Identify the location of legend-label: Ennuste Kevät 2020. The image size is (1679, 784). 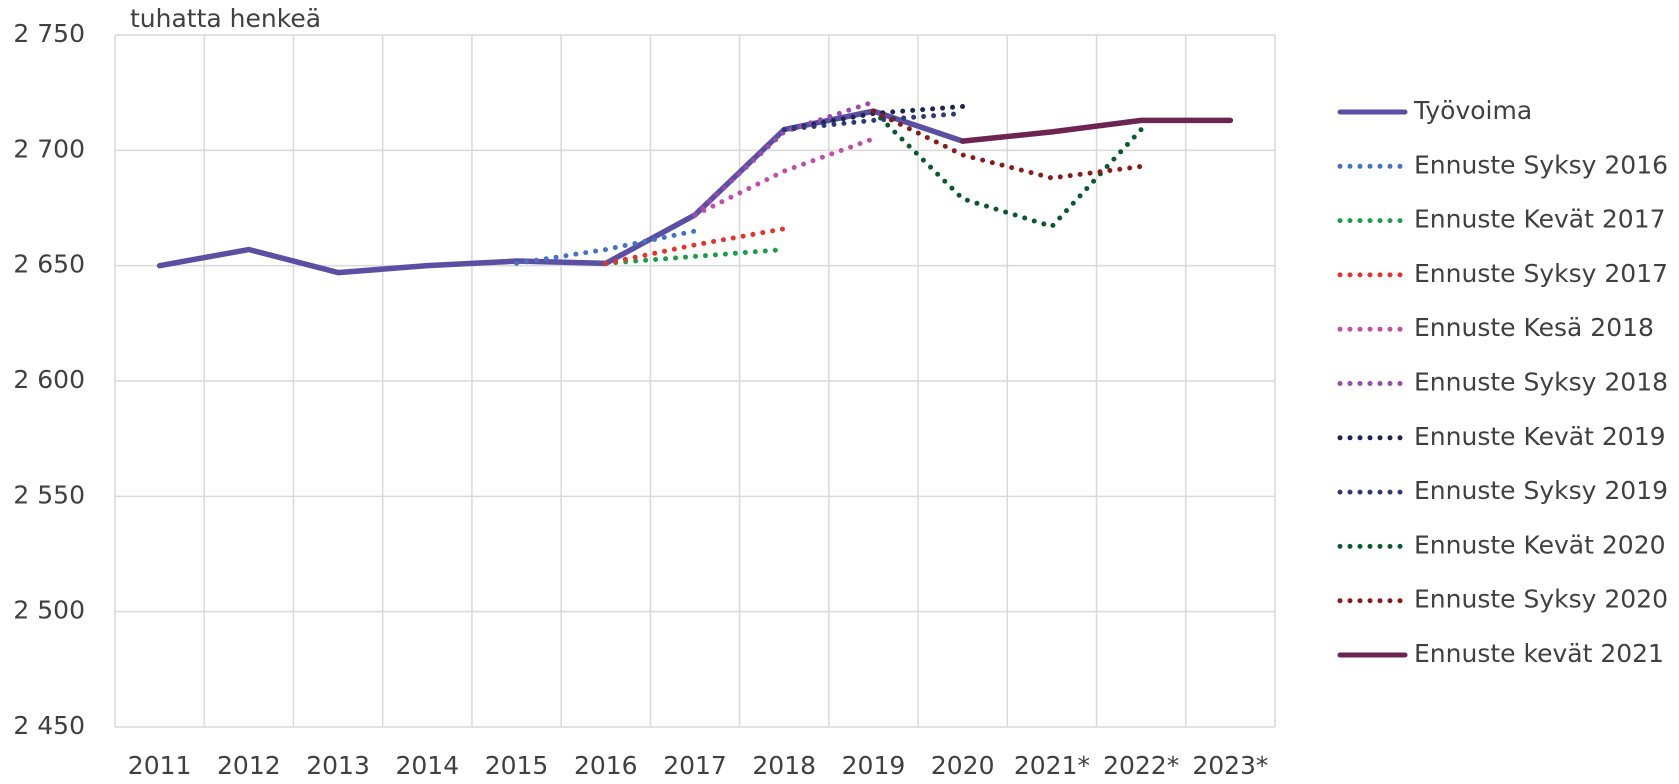
(1540, 544).